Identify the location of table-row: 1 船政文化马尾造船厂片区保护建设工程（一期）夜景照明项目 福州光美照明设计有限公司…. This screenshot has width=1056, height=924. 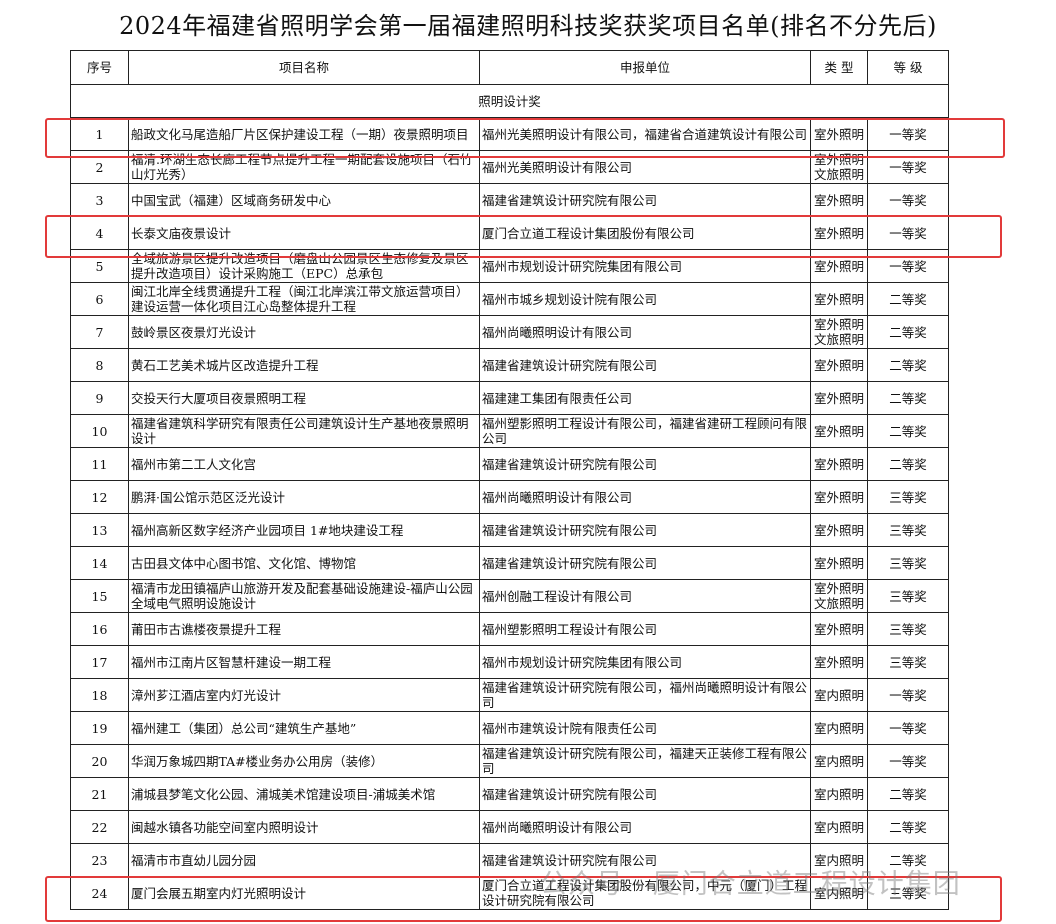
(509, 134).